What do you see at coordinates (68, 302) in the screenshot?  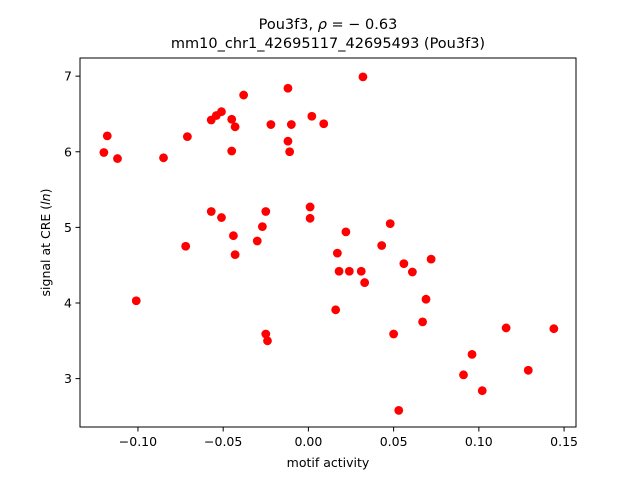 I see `y-tick-label: 4` at bounding box center [68, 302].